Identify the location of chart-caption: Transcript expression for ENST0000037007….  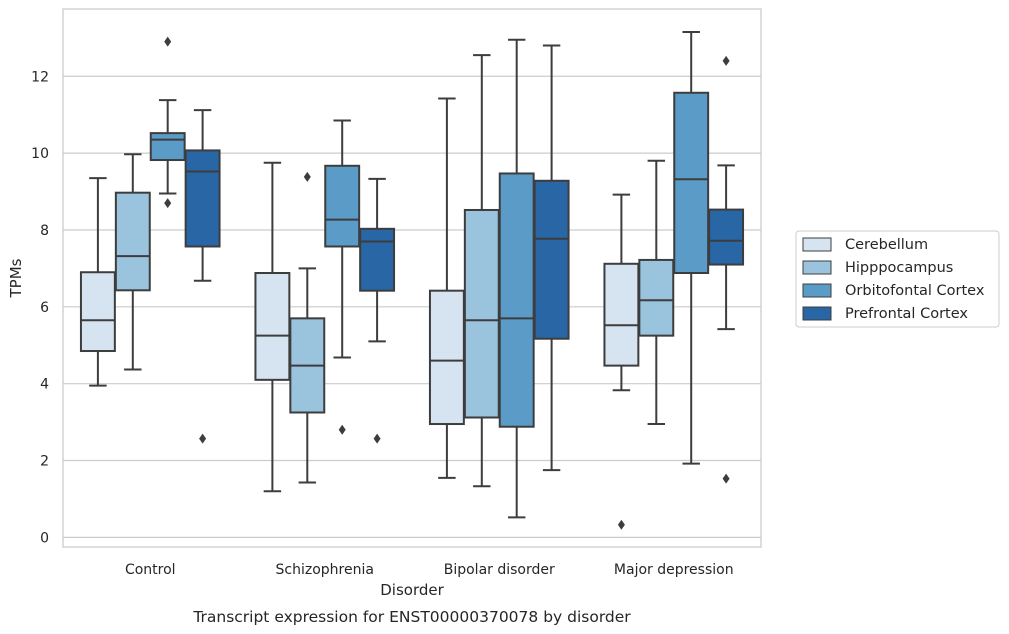
(411, 617).